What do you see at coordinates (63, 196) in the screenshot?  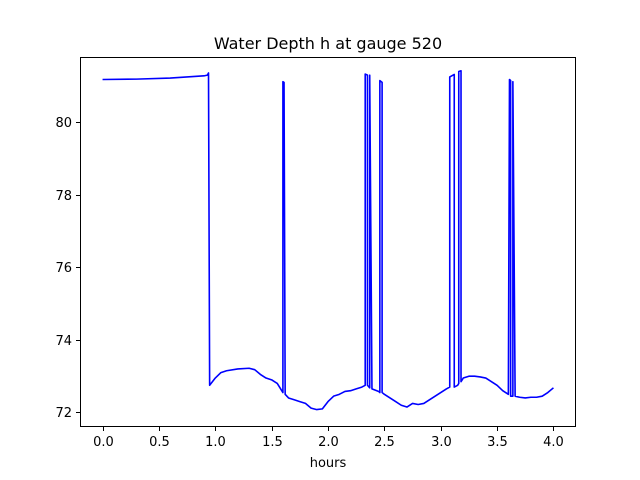 I see `y-tick-label: 78` at bounding box center [63, 196].